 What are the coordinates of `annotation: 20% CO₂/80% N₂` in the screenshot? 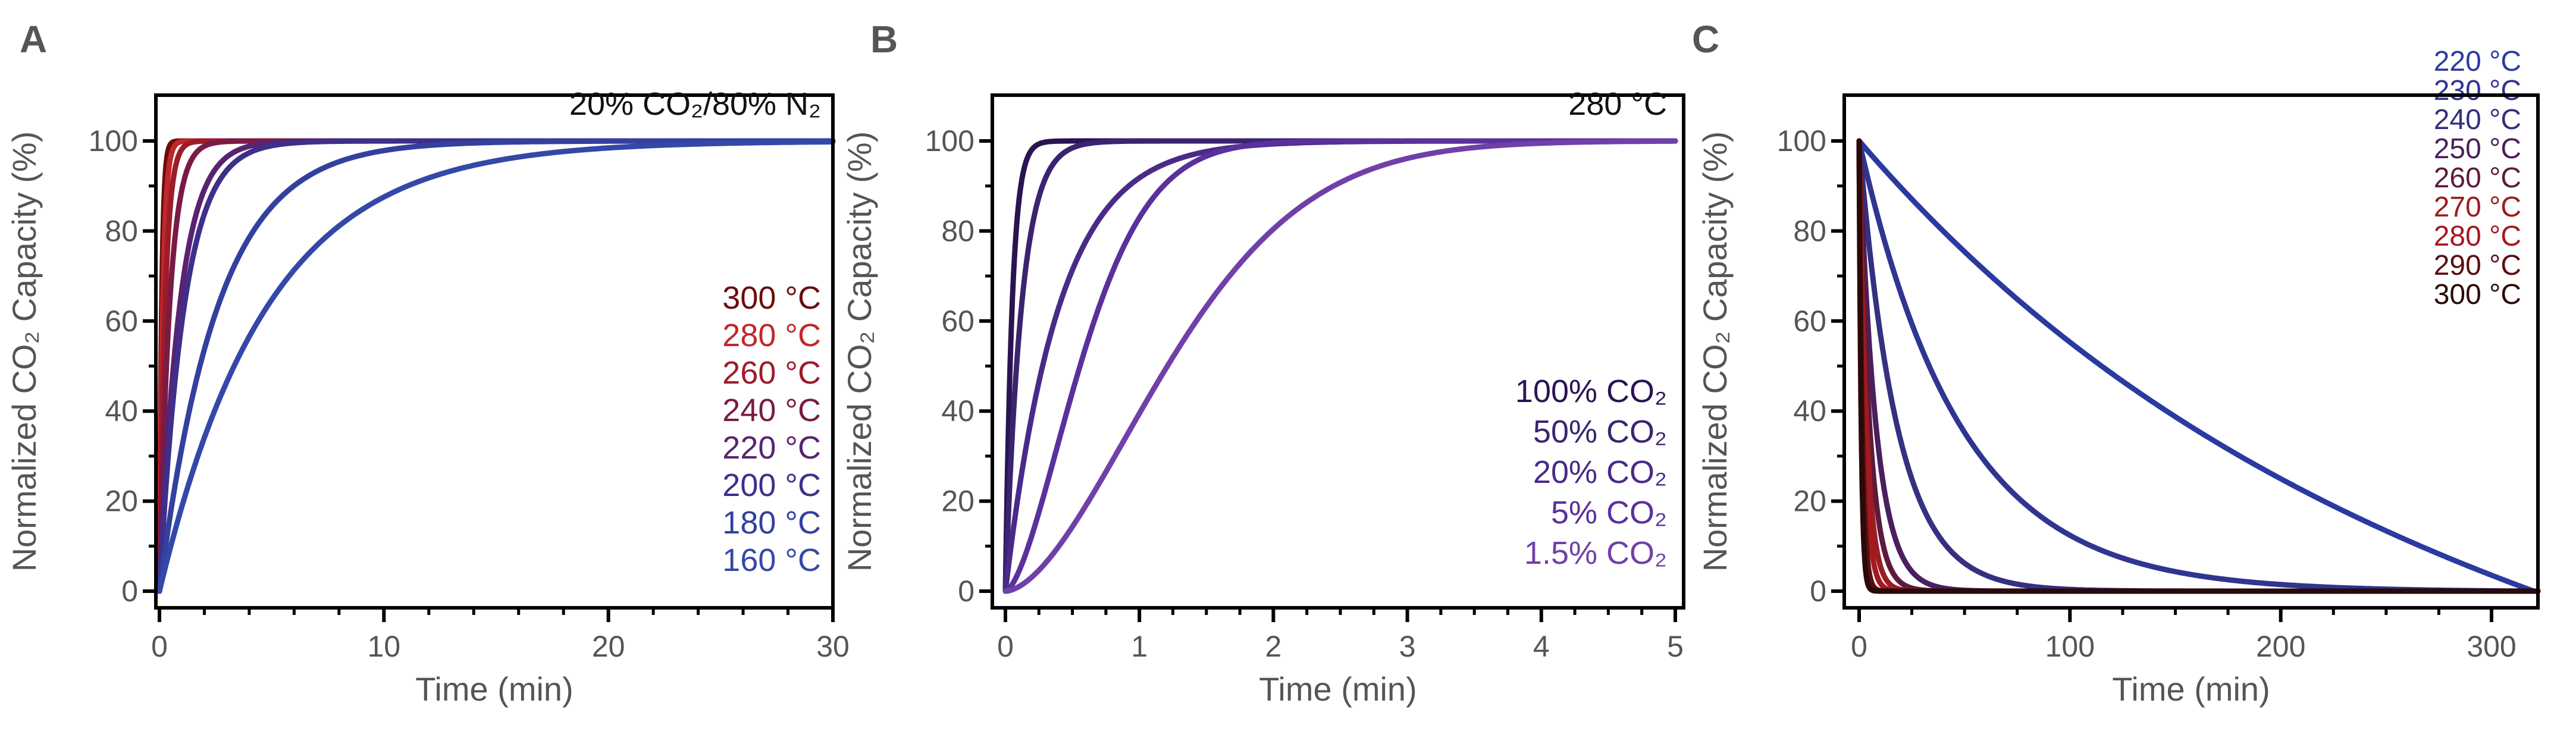 It's located at (695, 104).